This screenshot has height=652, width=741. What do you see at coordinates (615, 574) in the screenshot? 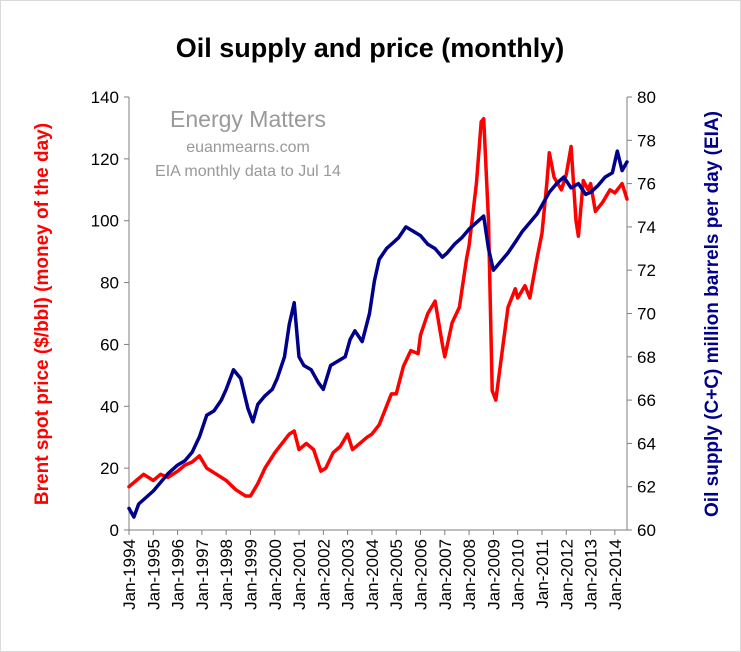
I see `x-tick-label: Jan-2014` at bounding box center [615, 574].